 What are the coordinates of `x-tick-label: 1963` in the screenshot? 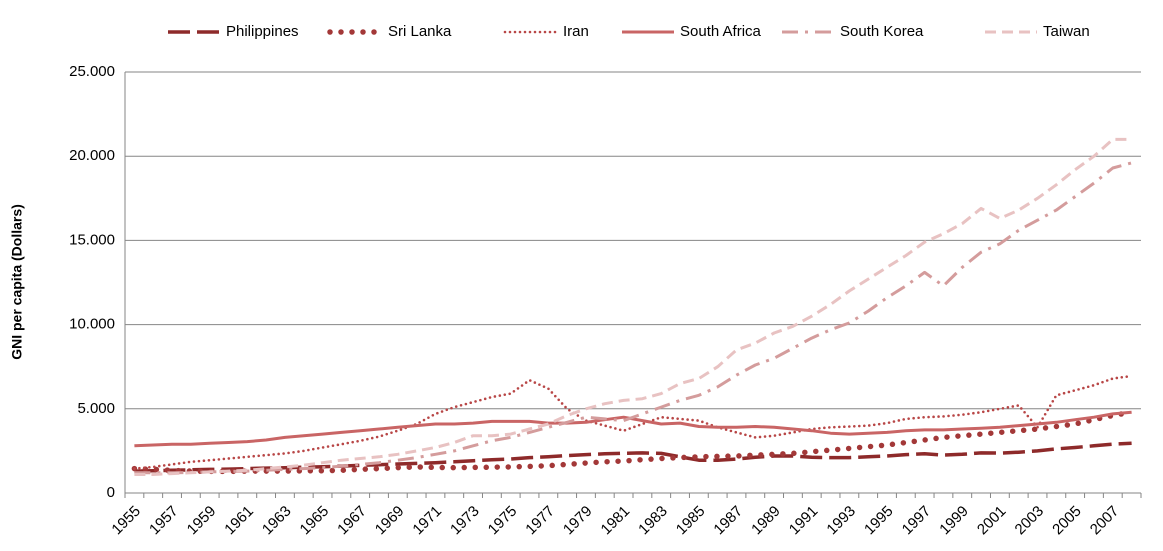 It's located at (277, 521).